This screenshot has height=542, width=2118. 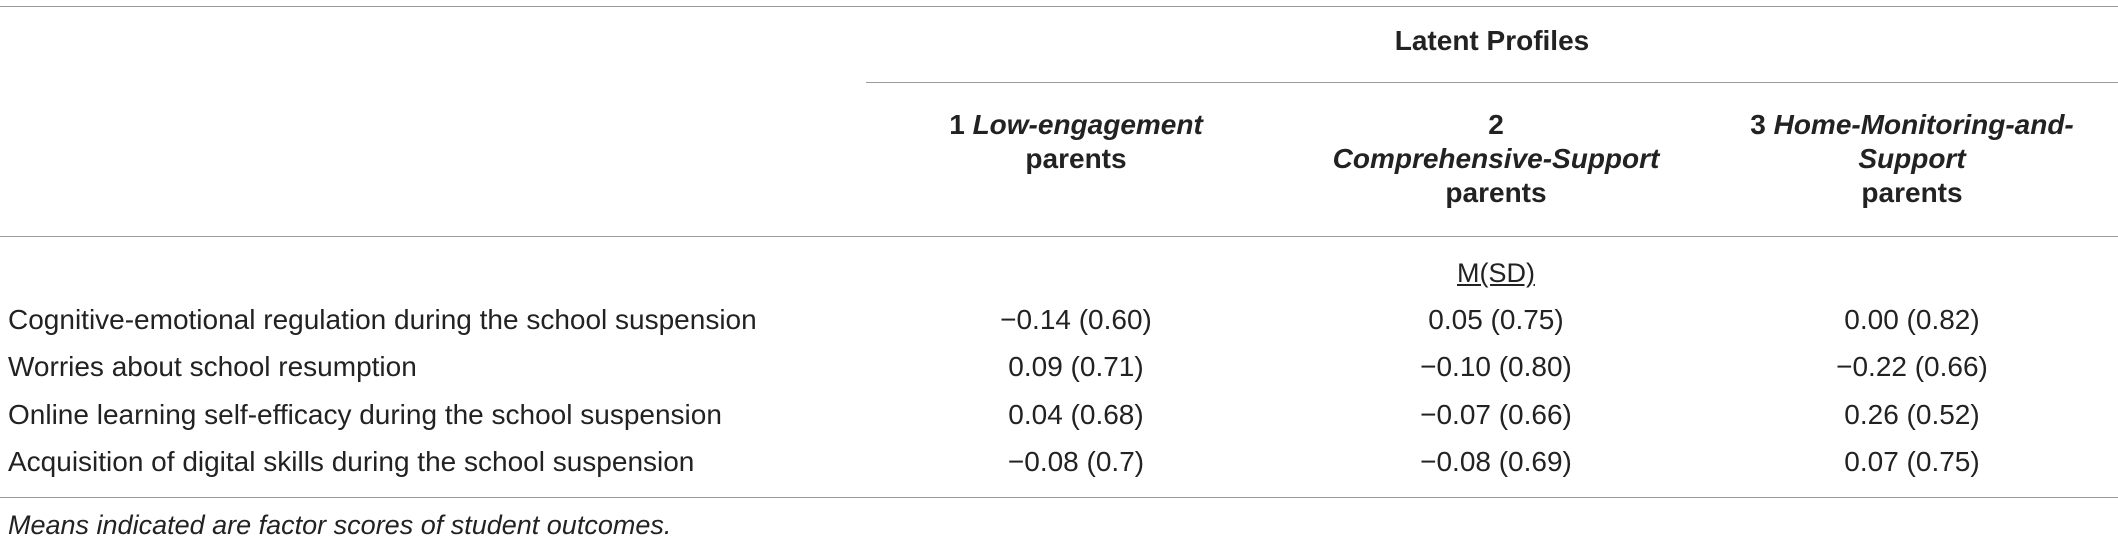 What do you see at coordinates (1059, 236) in the screenshot?
I see `header-rule` at bounding box center [1059, 236].